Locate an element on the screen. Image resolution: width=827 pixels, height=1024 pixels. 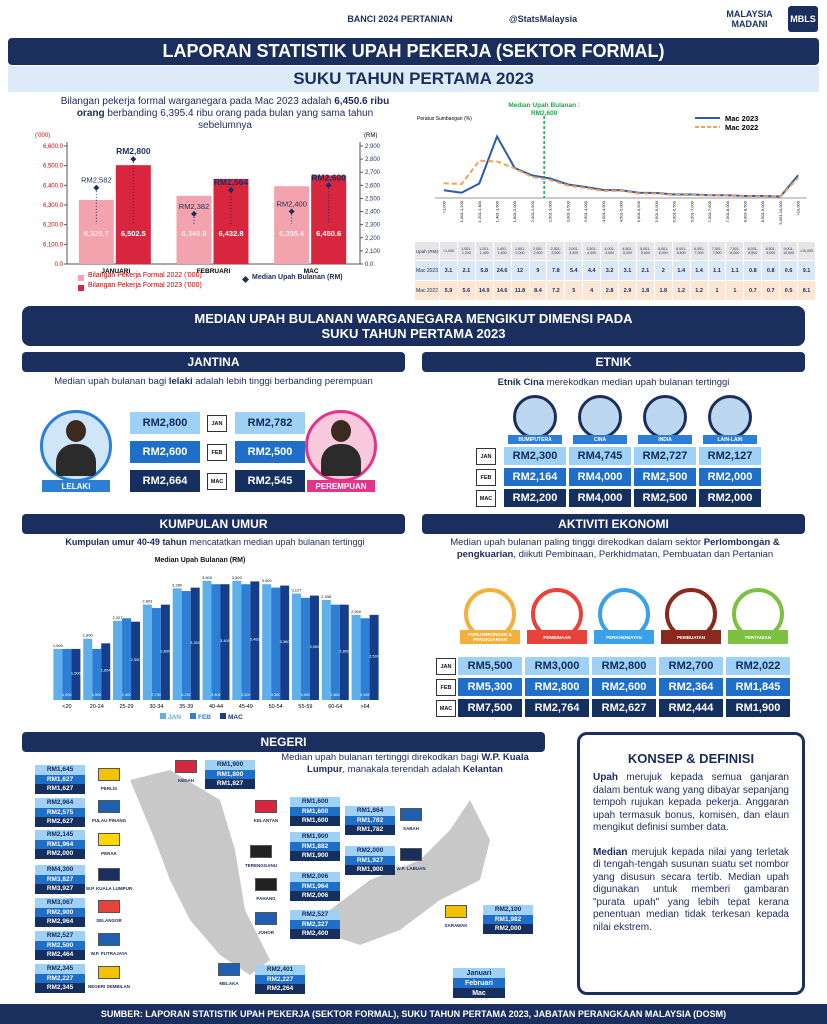
x-tick-label: 6,501-7,000 is located at coordinates (691, 211).